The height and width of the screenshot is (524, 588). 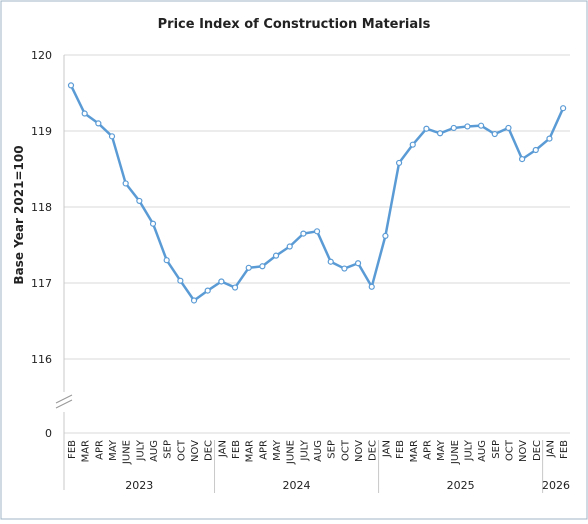 What do you see at coordinates (41, 283) in the screenshot?
I see `y-tick-label: 117` at bounding box center [41, 283].